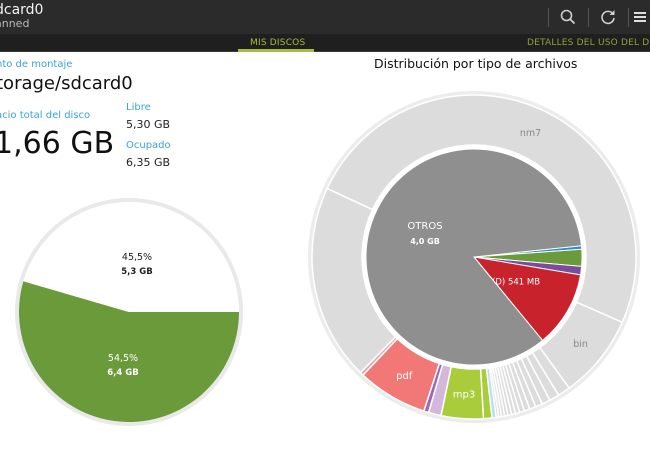 The image size is (650, 450). What do you see at coordinates (404, 376) in the screenshot?
I see `outer-label-pdf: pdf` at bounding box center [404, 376].